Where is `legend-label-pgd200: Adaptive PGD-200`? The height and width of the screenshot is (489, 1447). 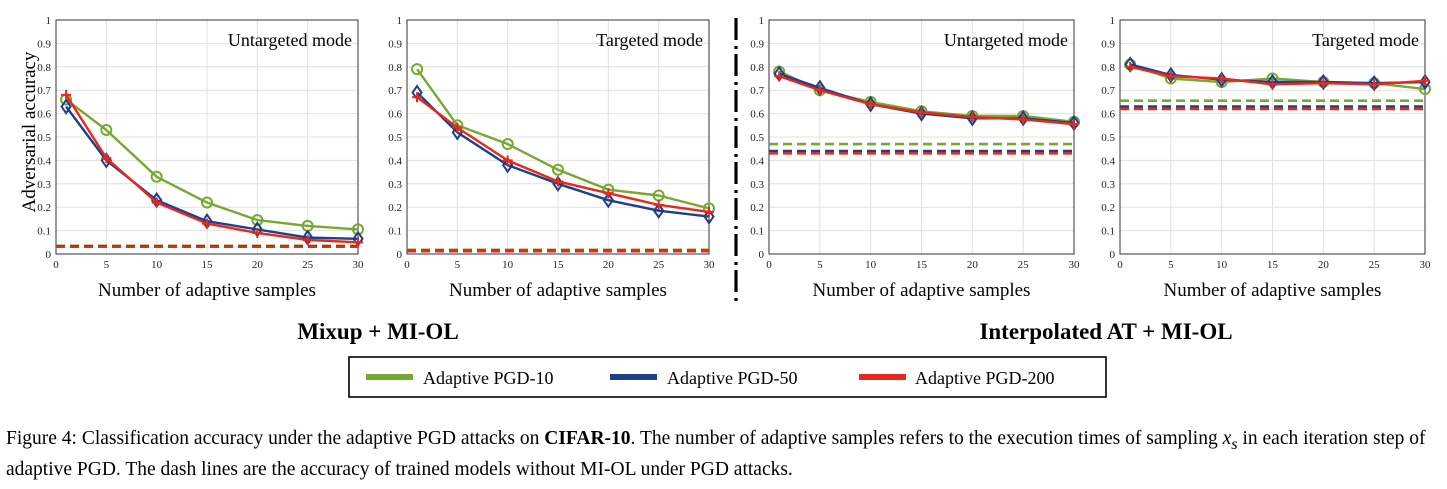 legend-label-pgd200: Adaptive PGD-200 is located at coordinates (984, 378).